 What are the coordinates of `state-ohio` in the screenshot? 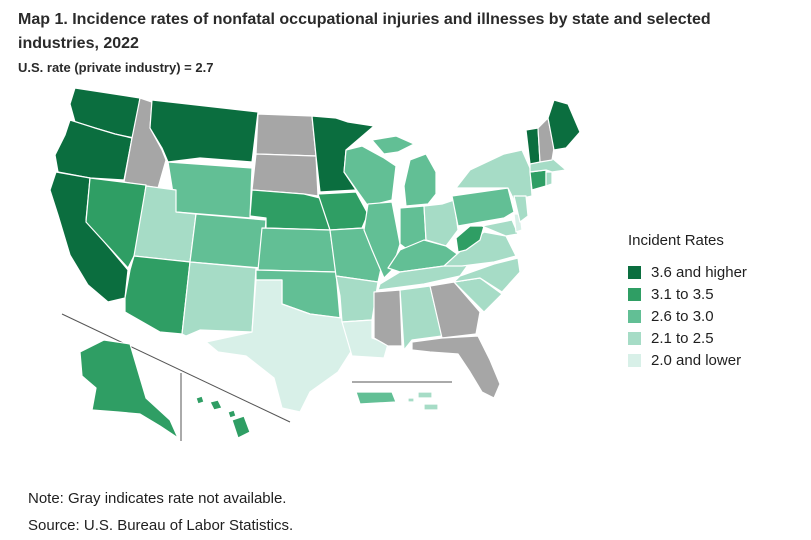 It's located at (441, 223).